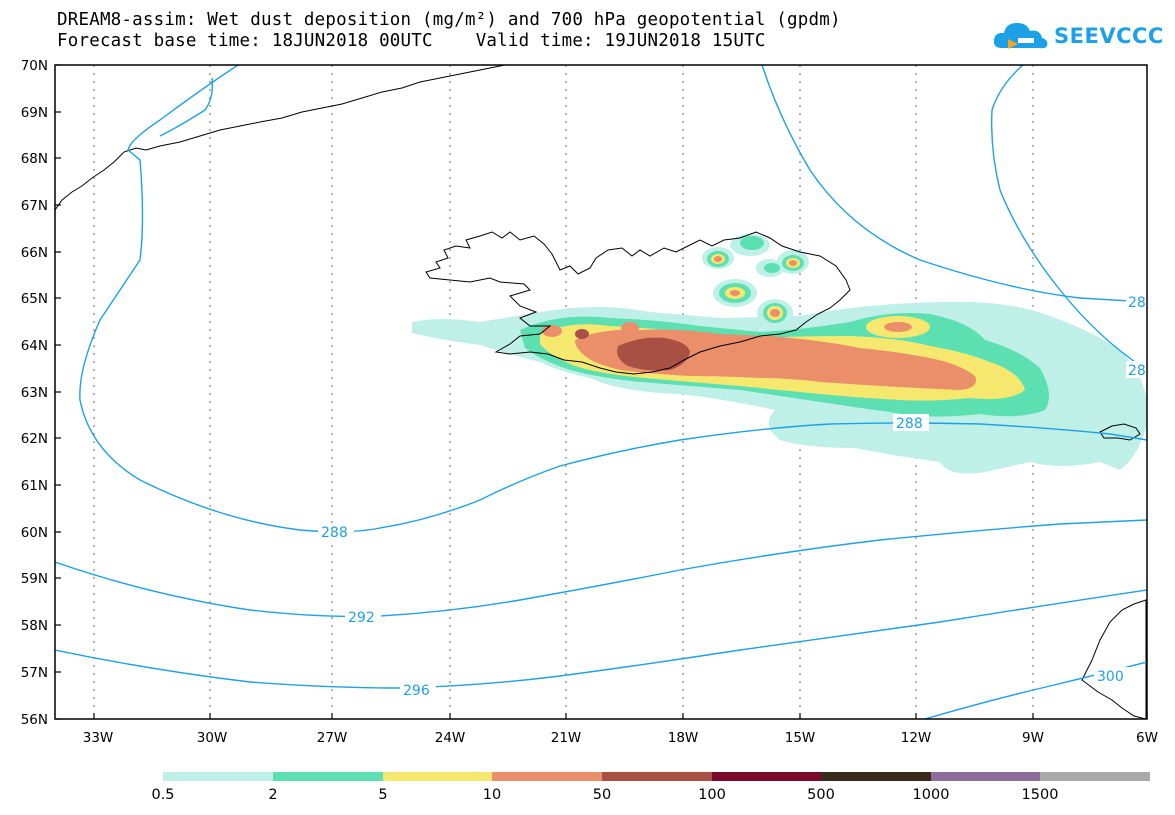  Describe the element at coordinates (98, 738) in the screenshot. I see `lon-tick-label: 33W` at that location.